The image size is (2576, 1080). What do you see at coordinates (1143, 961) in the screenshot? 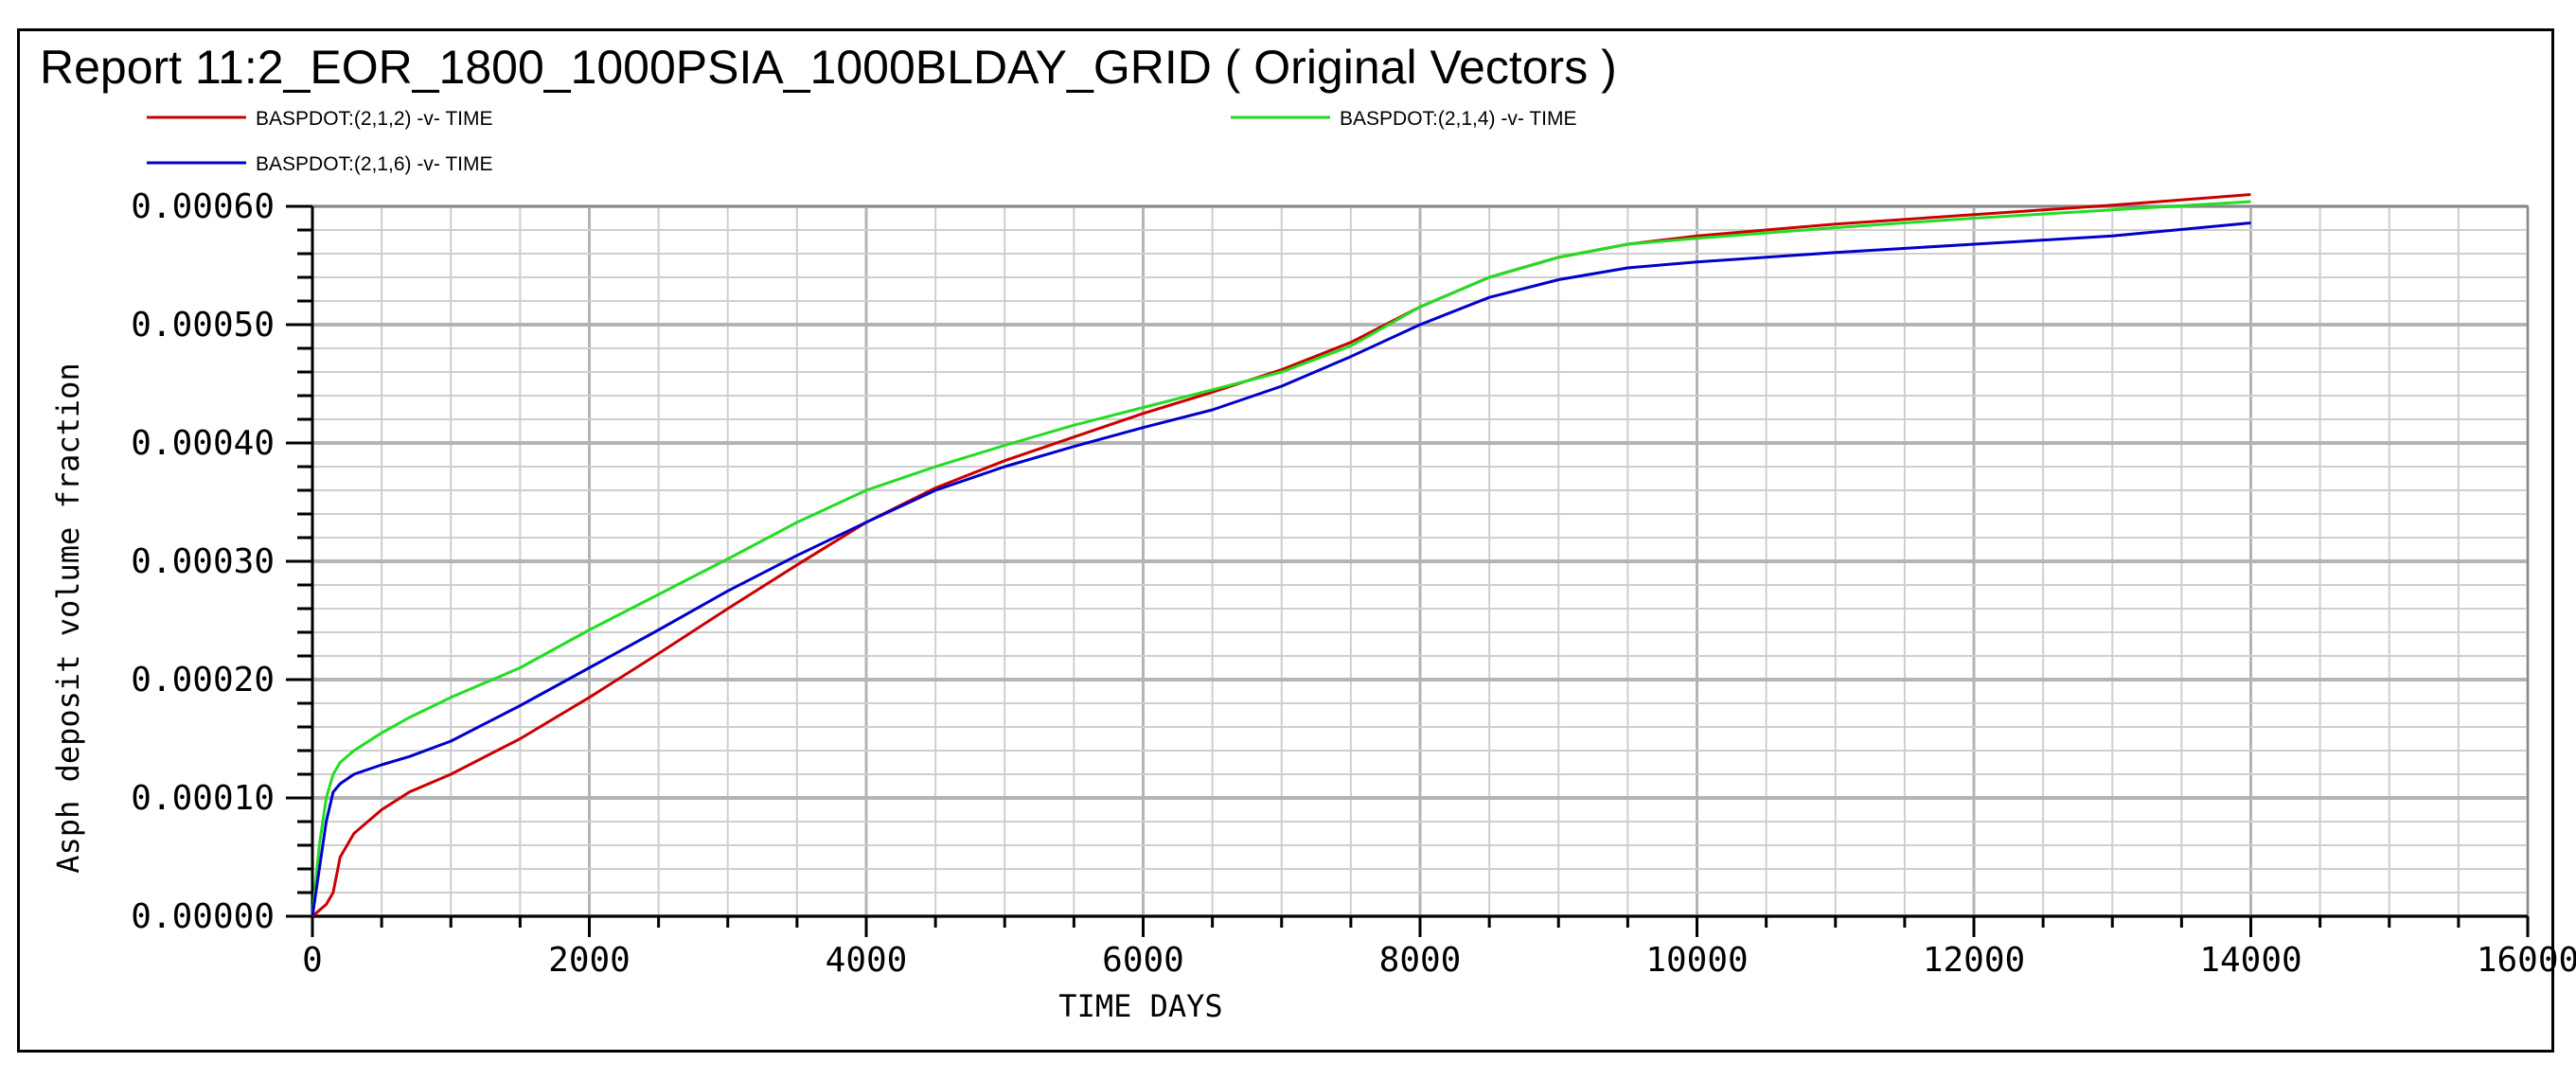
I see `x-tick-label: 6000` at bounding box center [1143, 961].